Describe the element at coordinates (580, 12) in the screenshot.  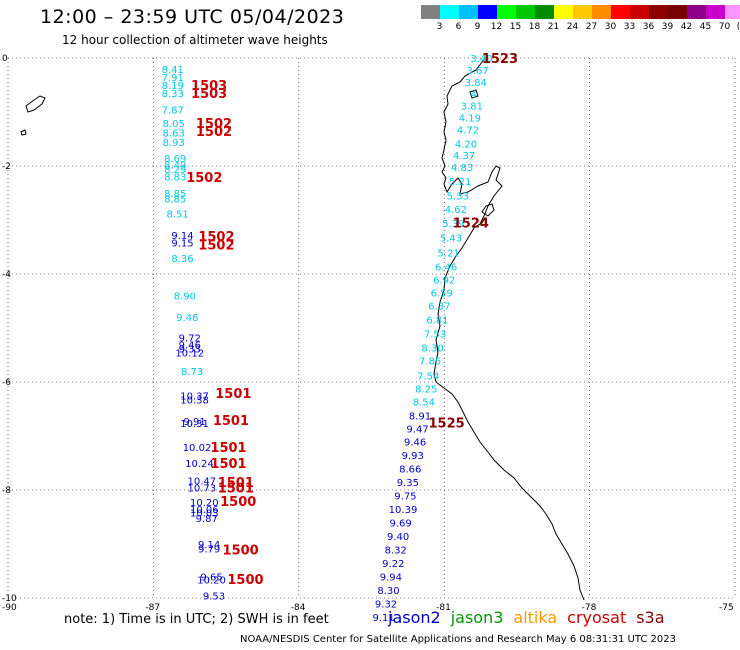
I see `color-legend` at that location.